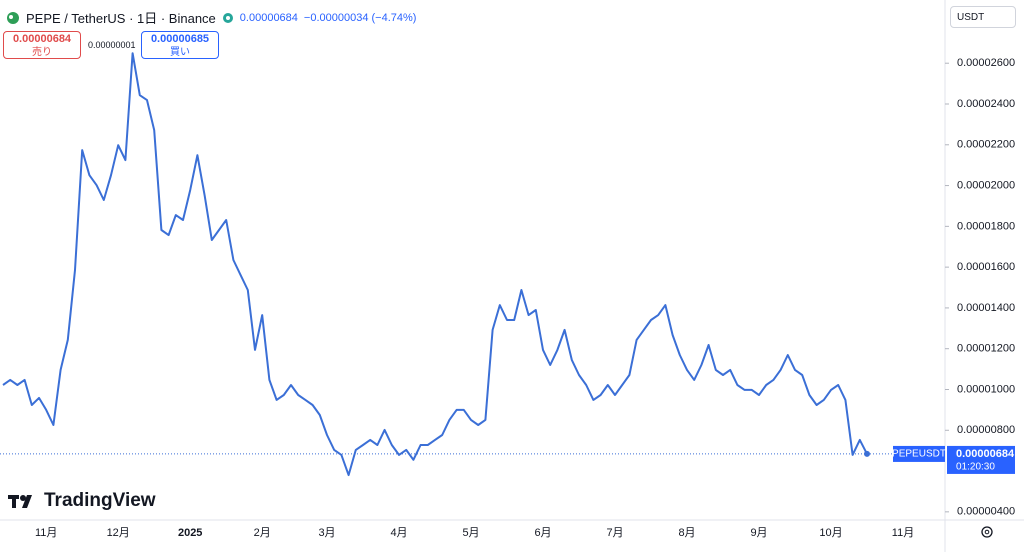  What do you see at coordinates (42, 39) in the screenshot?
I see `sell-price: 0.00000684` at bounding box center [42, 39].